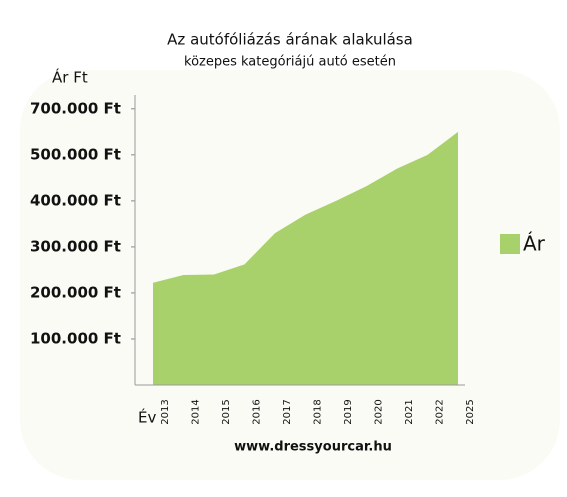 Image resolution: width=567 pixels, height=497 pixels. Describe the element at coordinates (75, 338) in the screenshot. I see `y-tick-label: 100.000 Ft` at that location.